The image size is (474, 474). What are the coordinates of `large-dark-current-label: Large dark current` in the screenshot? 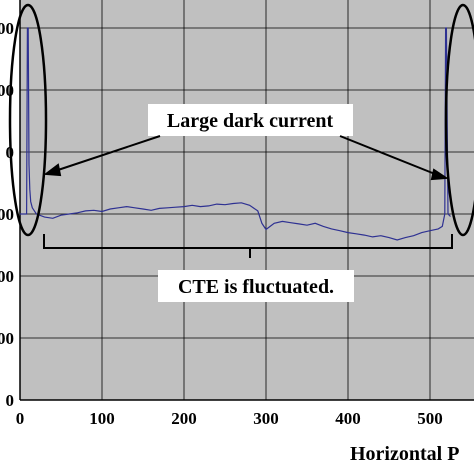 It's located at (250, 121).